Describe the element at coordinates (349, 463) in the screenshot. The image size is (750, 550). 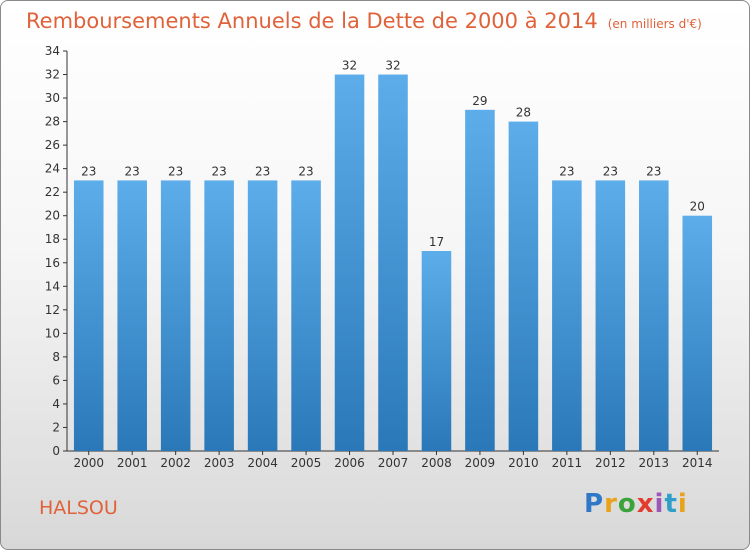
I see `x-tick-label: 2006` at that location.